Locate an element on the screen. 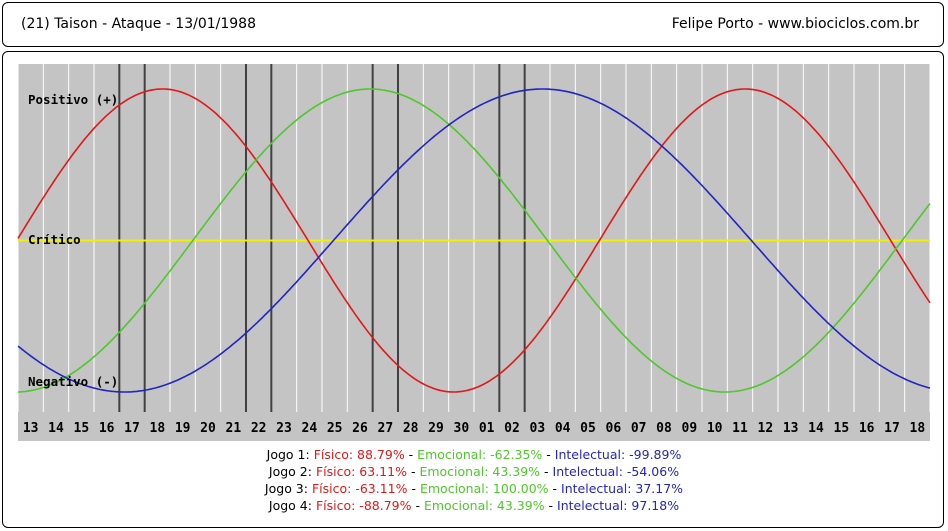  legend-fisico: Físico: -88.79% is located at coordinates (363, 505).